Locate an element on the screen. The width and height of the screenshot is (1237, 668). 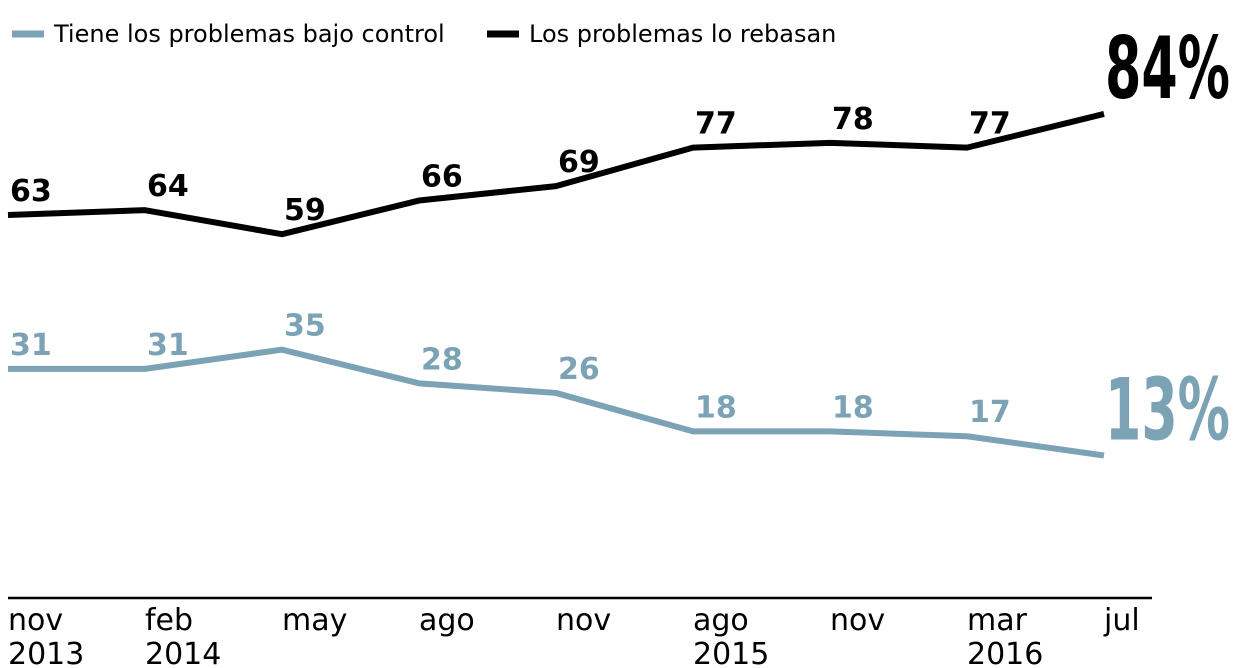
value-label: 78 is located at coordinates (853, 119).